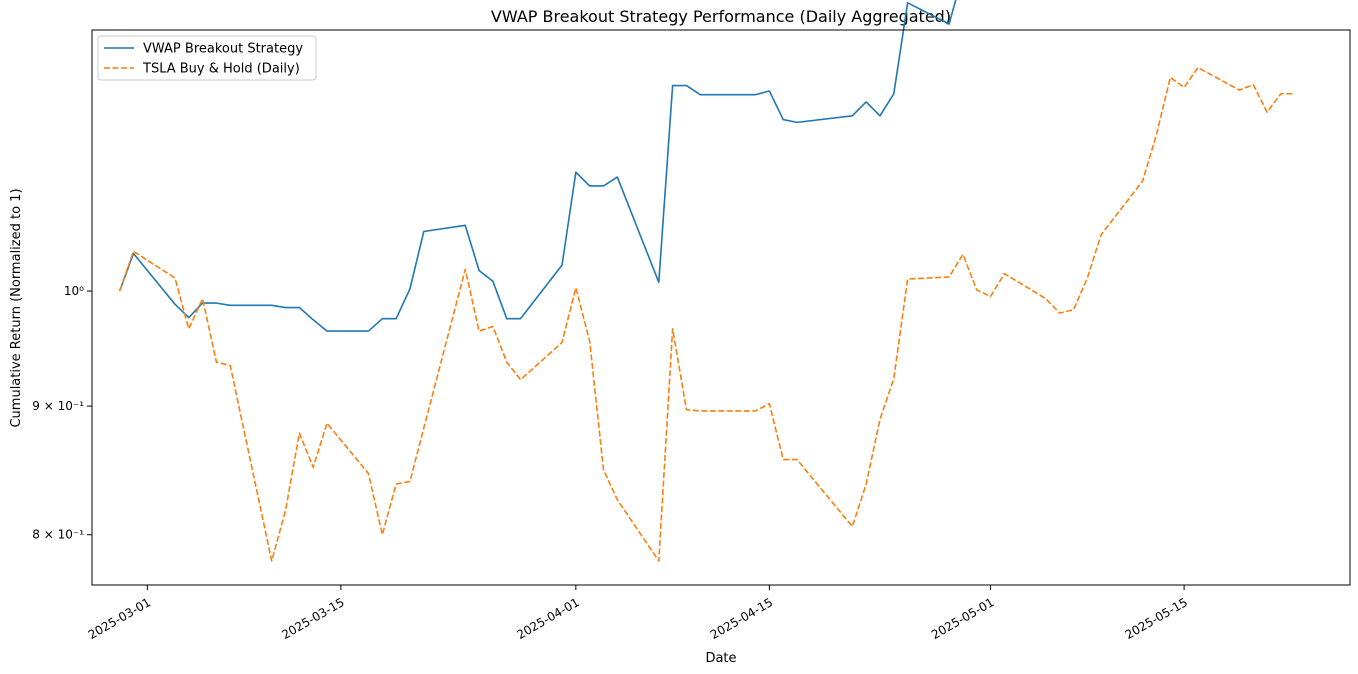 The image size is (1358, 674). I want to click on y-tick-label: 8 × 10⁻¹, so click(58, 535).